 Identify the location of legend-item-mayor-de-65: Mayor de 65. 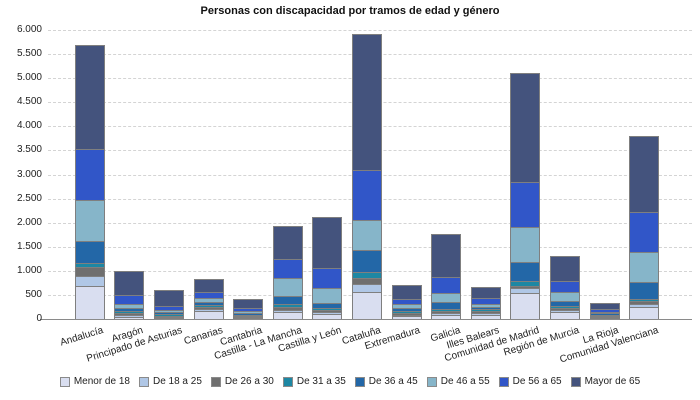
(605, 381).